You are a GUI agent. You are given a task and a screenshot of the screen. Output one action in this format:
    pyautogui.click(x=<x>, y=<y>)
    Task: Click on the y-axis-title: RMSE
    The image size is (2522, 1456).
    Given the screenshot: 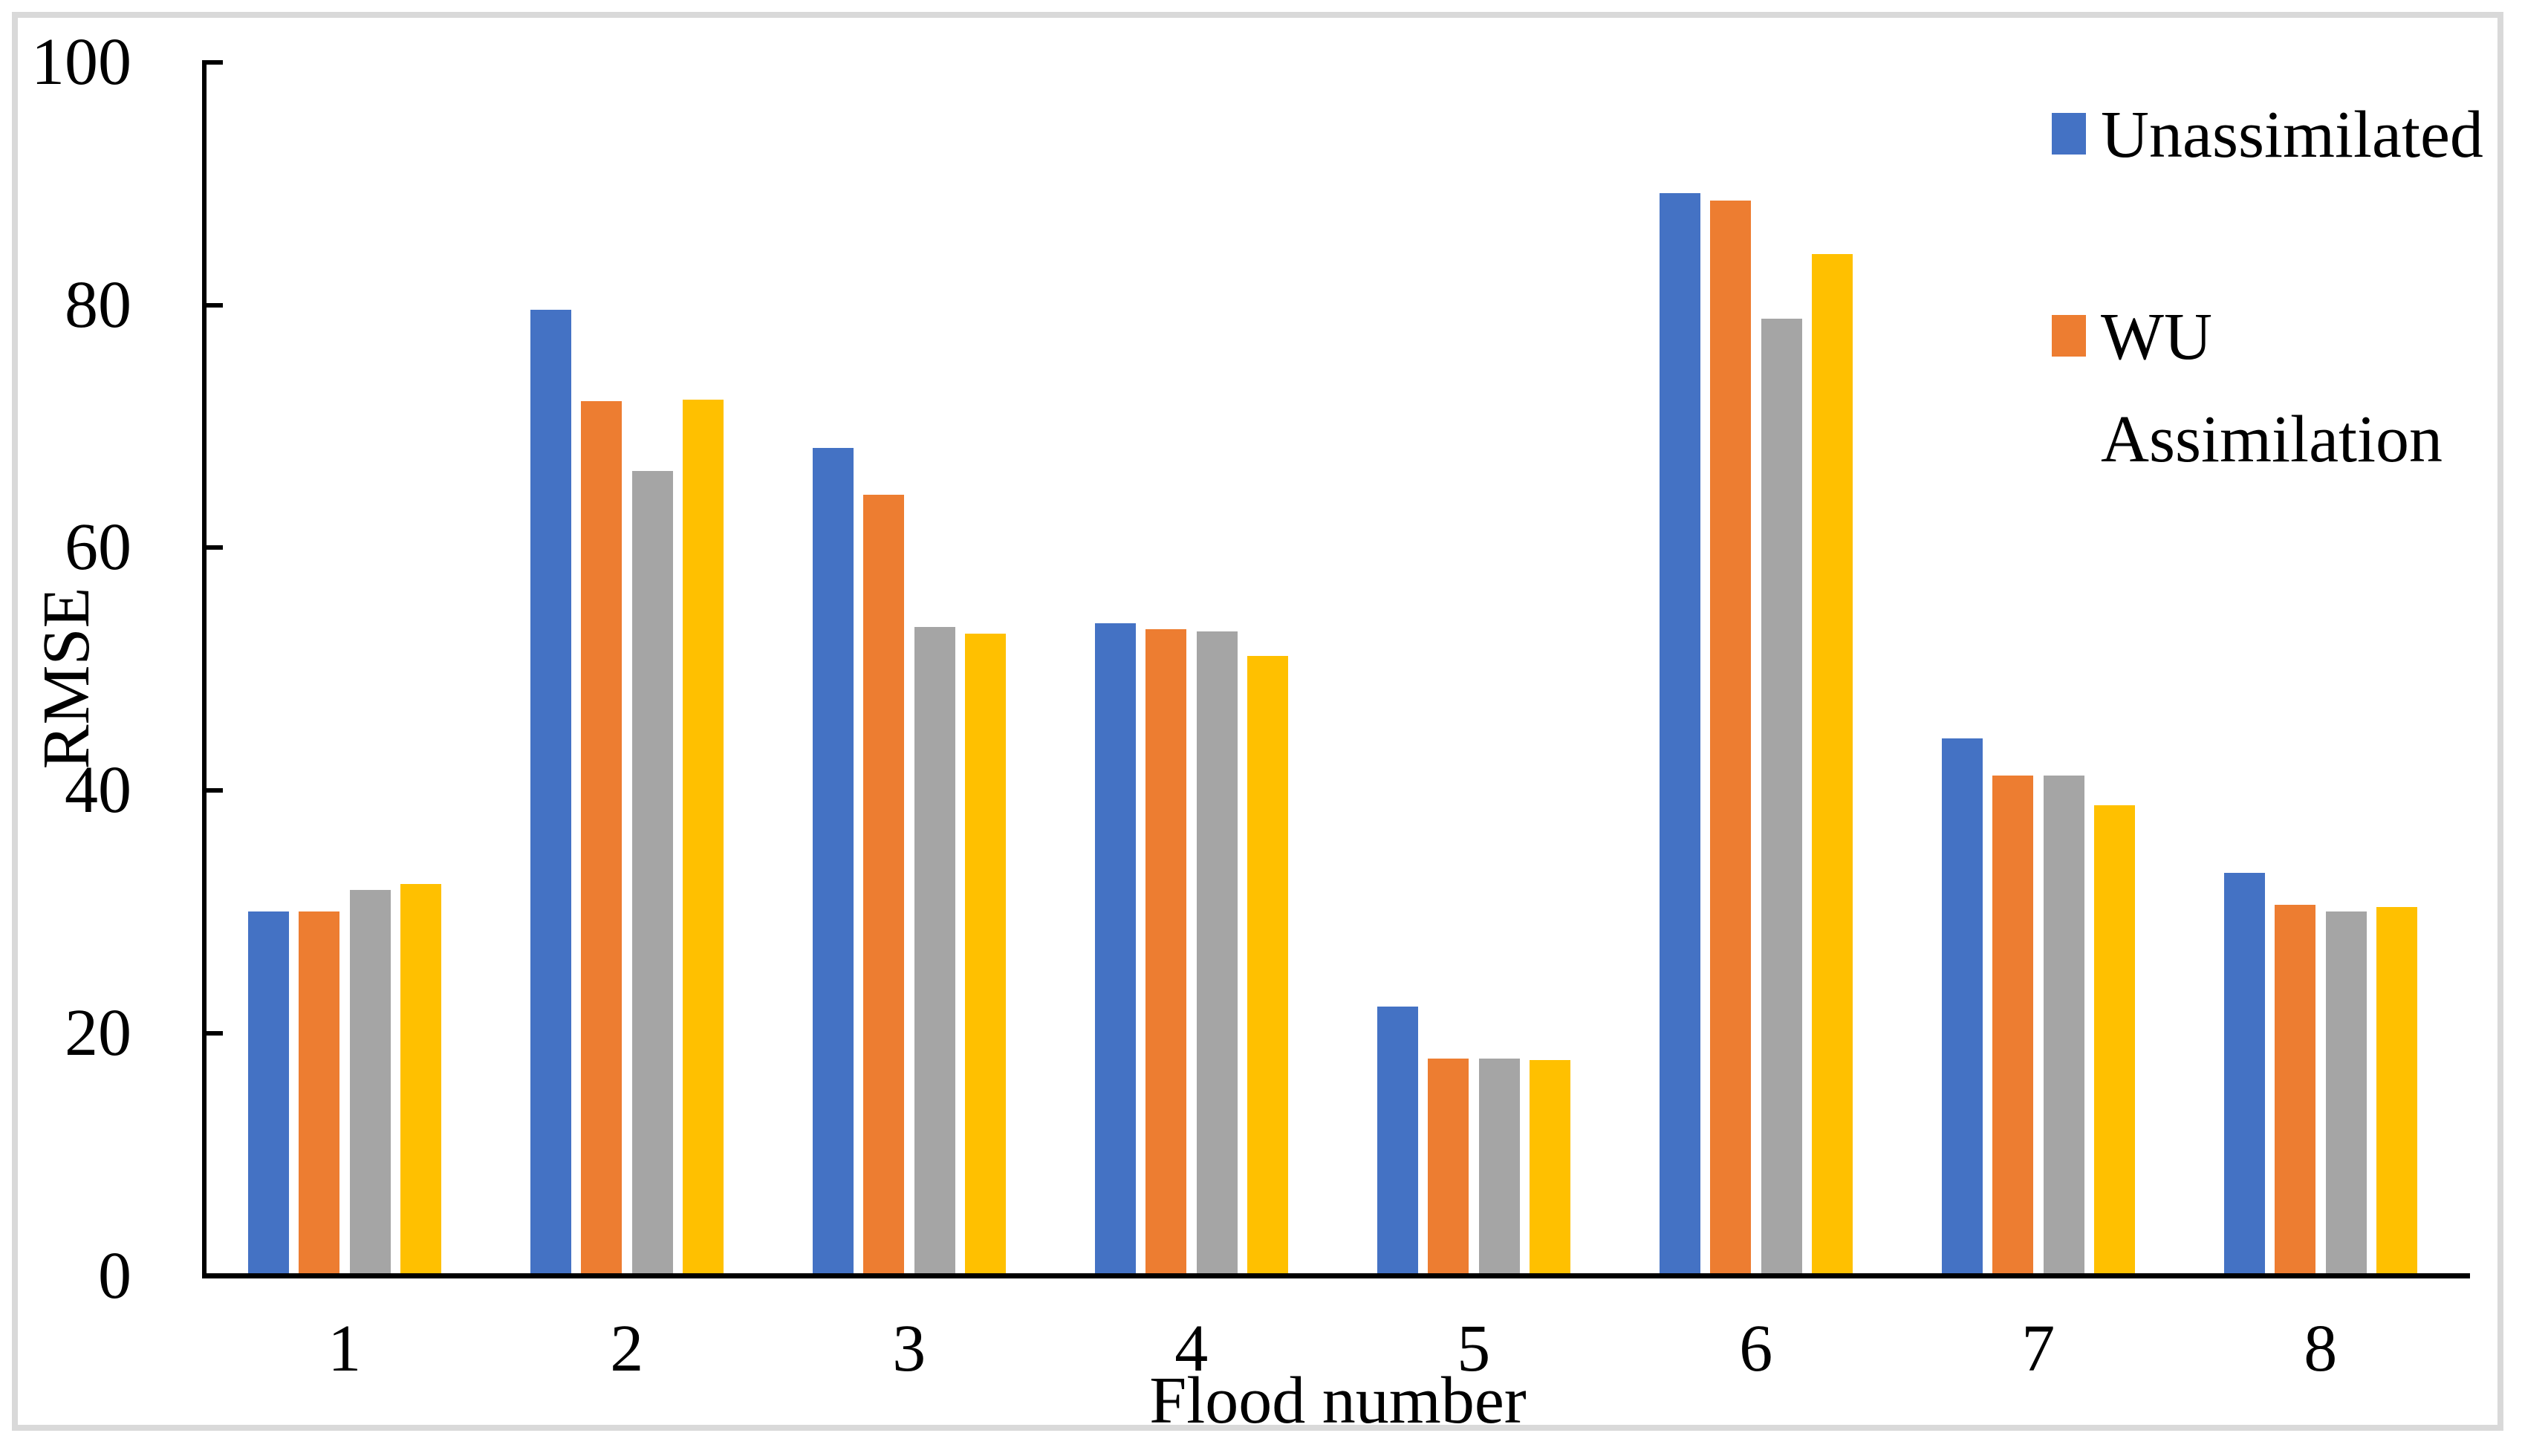 What is the action you would take?
    pyautogui.click(x=66, y=678)
    